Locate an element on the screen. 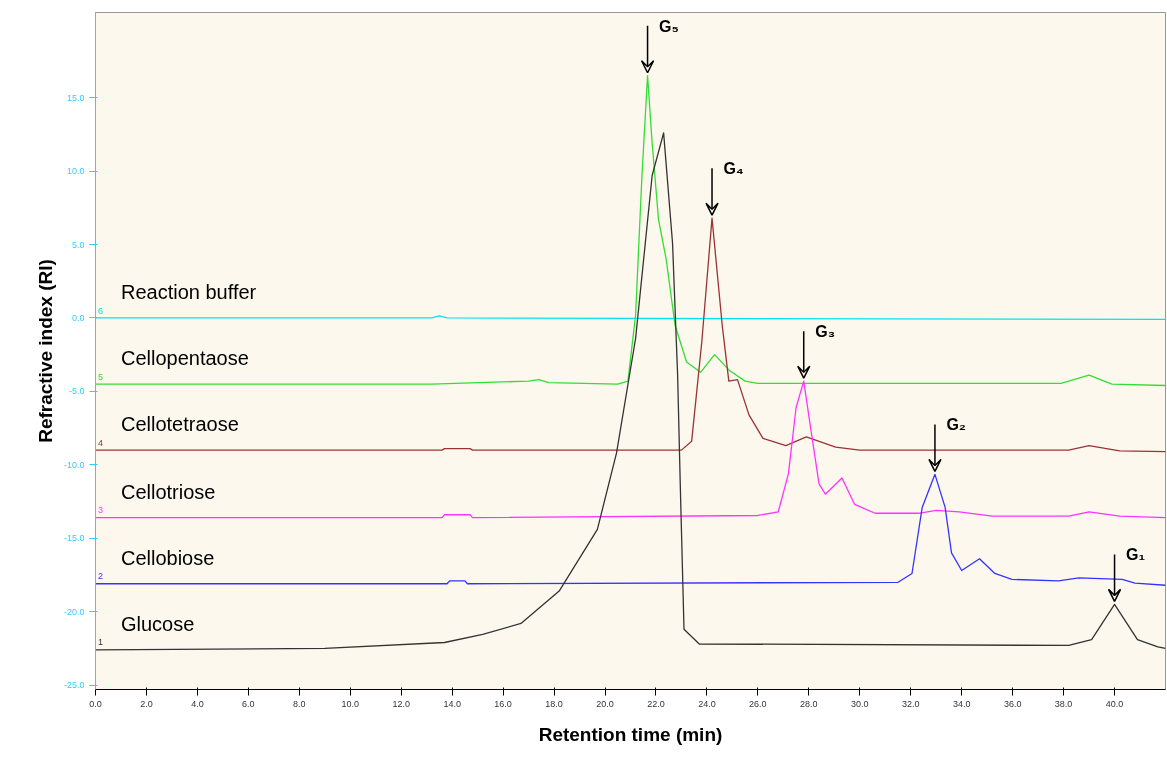 This screenshot has width=1167, height=767. x-tick-label: 4.0 is located at coordinates (197, 703).